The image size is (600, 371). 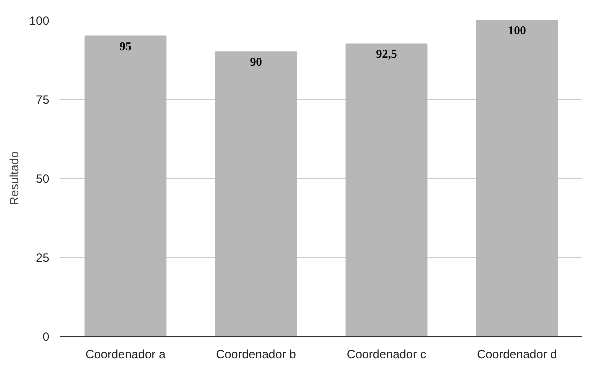 I want to click on x-tick-label: Coordenador c, so click(x=386, y=355).